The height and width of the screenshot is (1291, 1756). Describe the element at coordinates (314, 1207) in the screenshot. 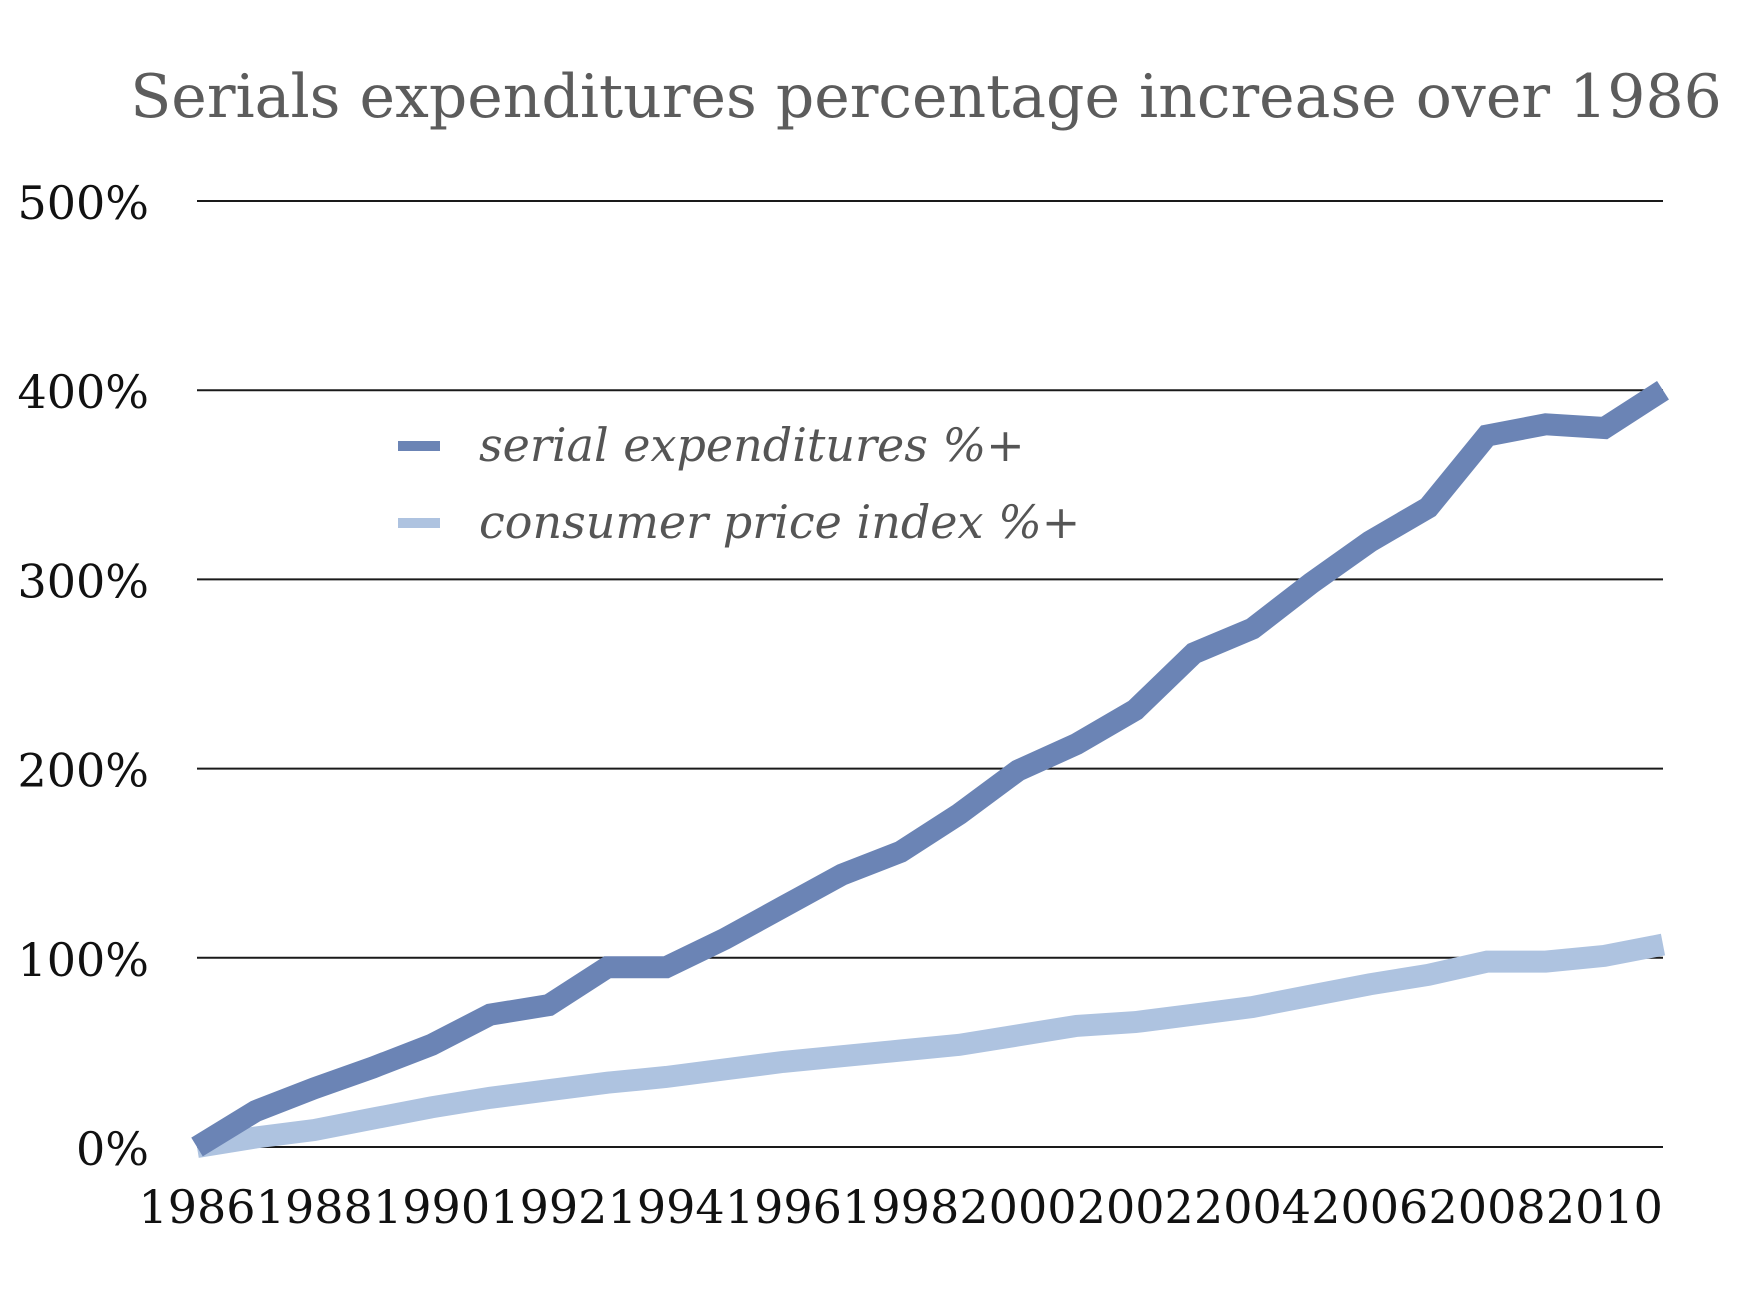

I see `x-tick-label: 1988` at that location.